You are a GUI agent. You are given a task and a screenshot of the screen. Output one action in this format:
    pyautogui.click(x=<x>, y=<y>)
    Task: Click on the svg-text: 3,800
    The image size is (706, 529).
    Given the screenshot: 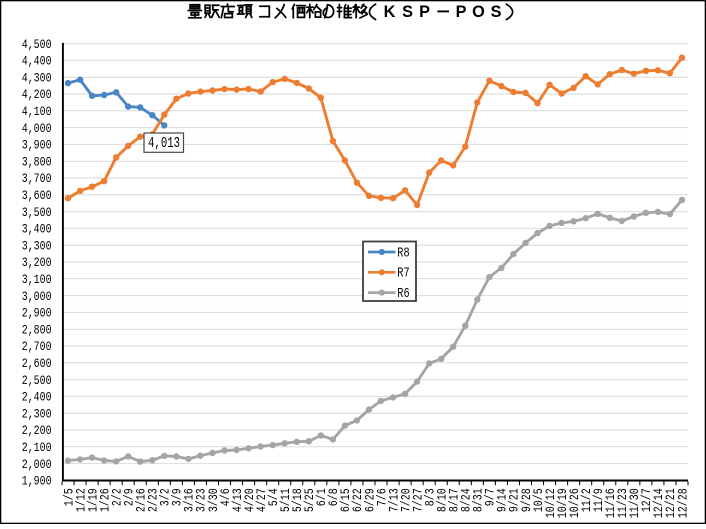 What is the action you would take?
    pyautogui.click(x=37, y=162)
    